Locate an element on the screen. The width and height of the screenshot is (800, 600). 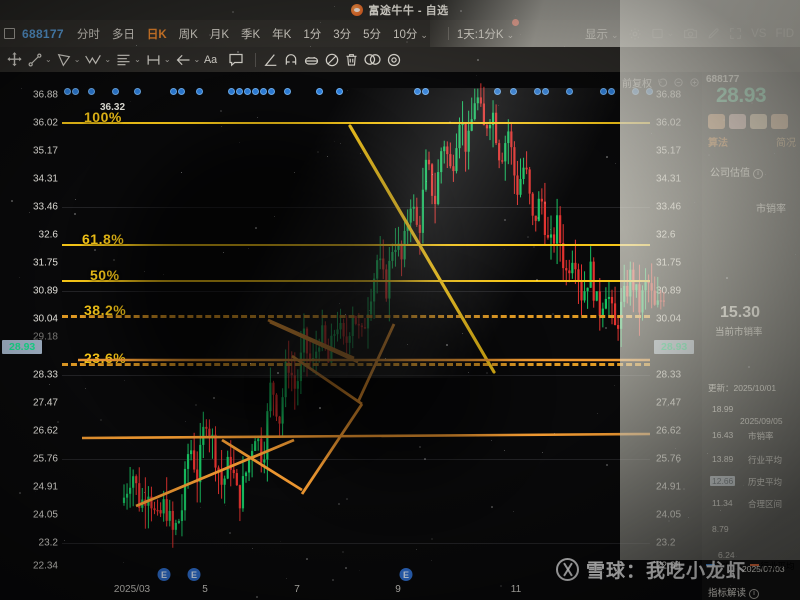
y-tick: 27.47 is located at coordinates (45, 403).